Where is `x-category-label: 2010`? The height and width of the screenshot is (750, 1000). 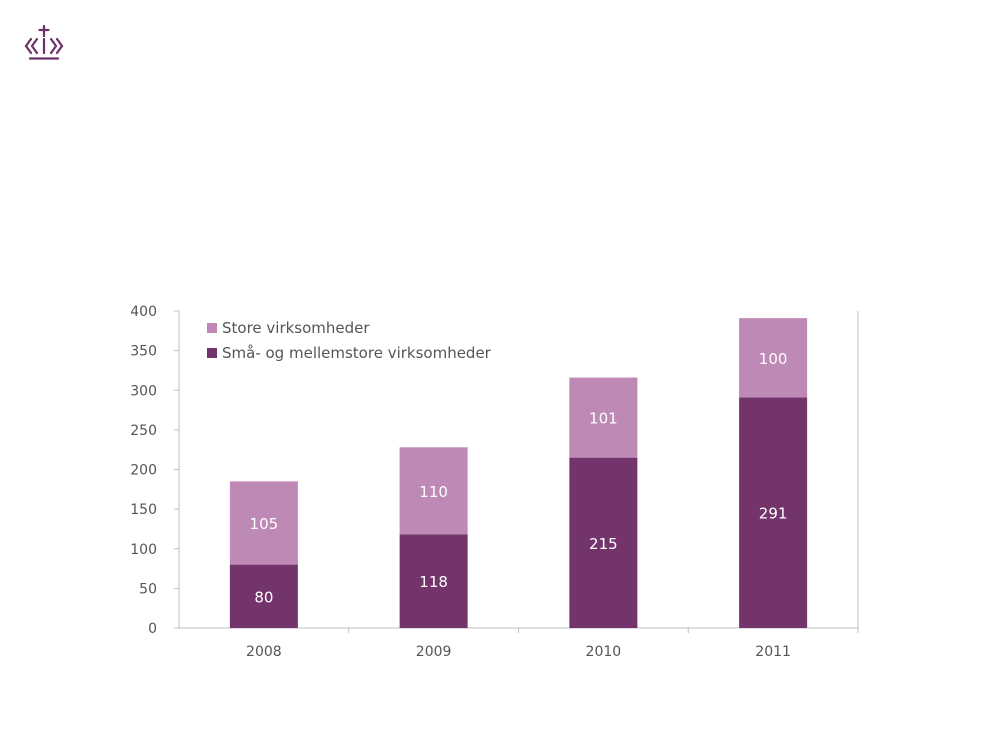
x-category-label: 2010 is located at coordinates (604, 652).